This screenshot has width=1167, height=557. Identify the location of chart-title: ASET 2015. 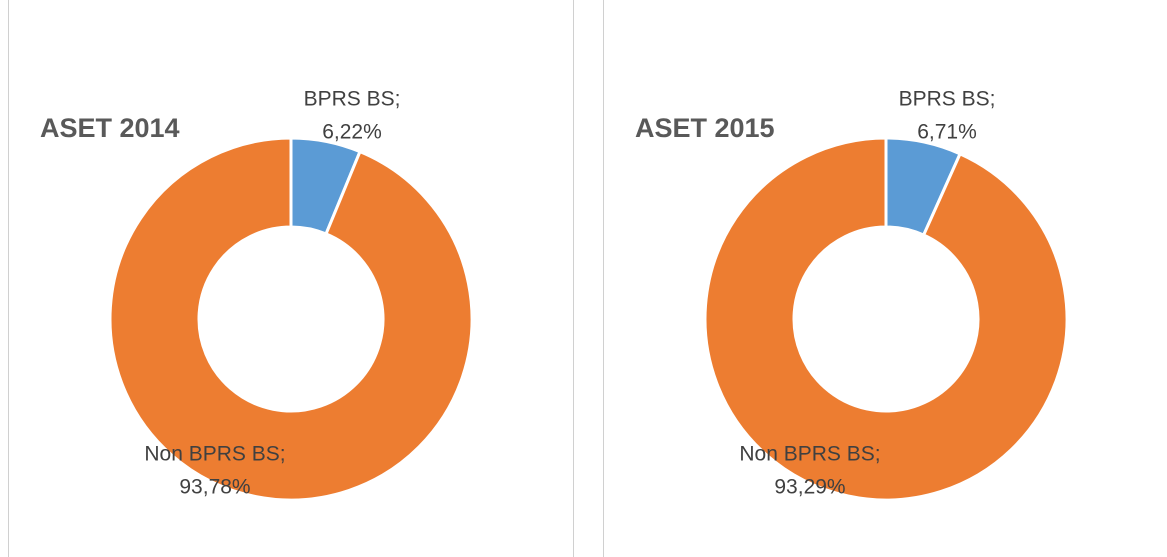
(705, 128).